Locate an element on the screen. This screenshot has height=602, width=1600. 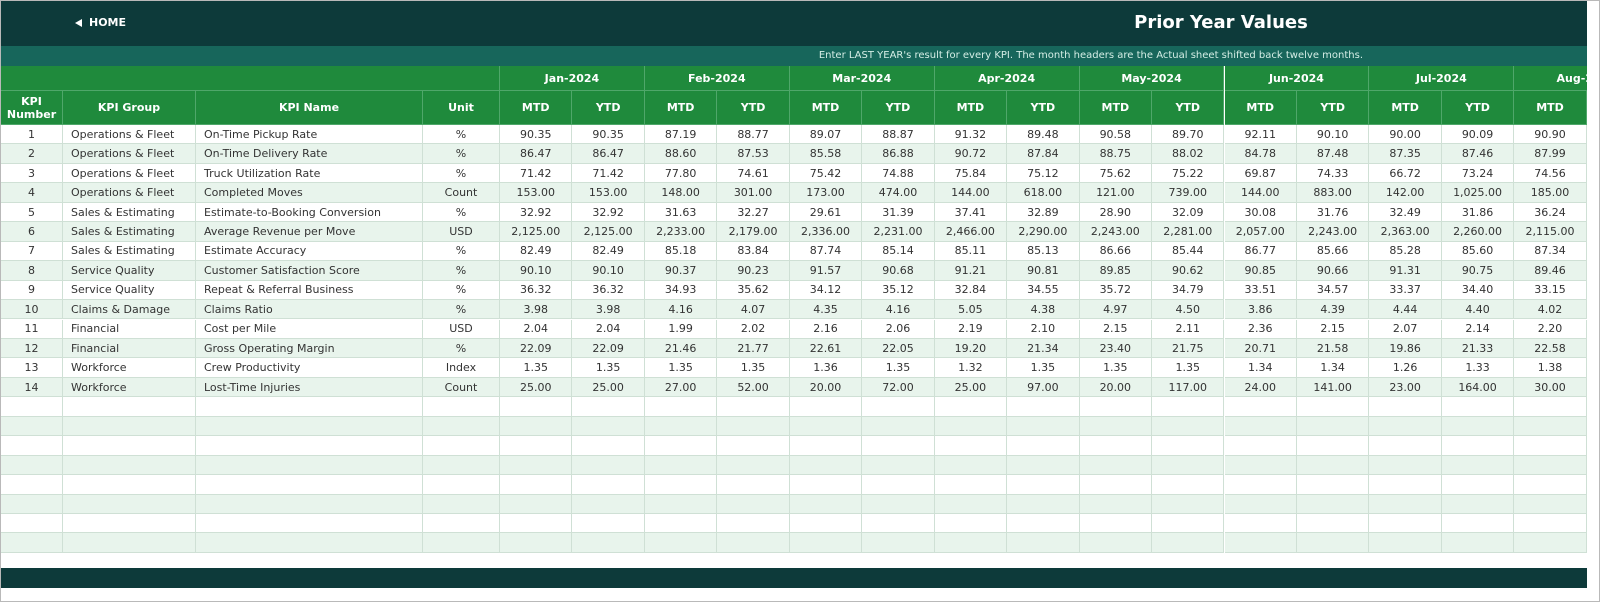
table-cell: 144.00 is located at coordinates (971, 193).